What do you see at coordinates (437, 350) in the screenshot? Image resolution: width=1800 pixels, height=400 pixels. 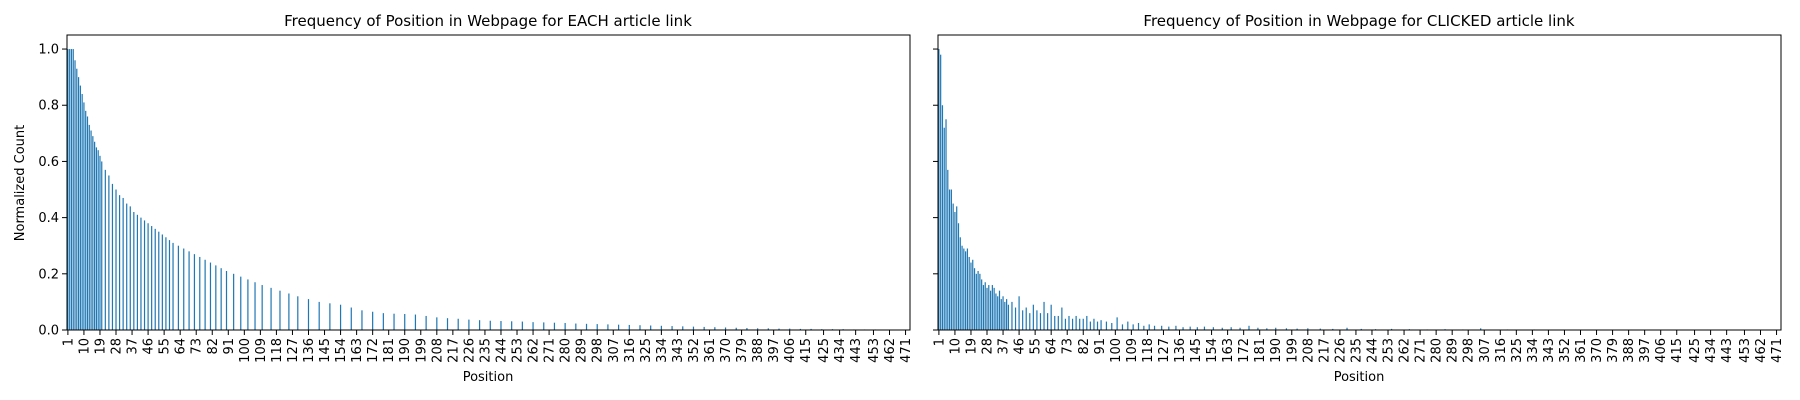 I see `x-tick-label: 208` at bounding box center [437, 350].